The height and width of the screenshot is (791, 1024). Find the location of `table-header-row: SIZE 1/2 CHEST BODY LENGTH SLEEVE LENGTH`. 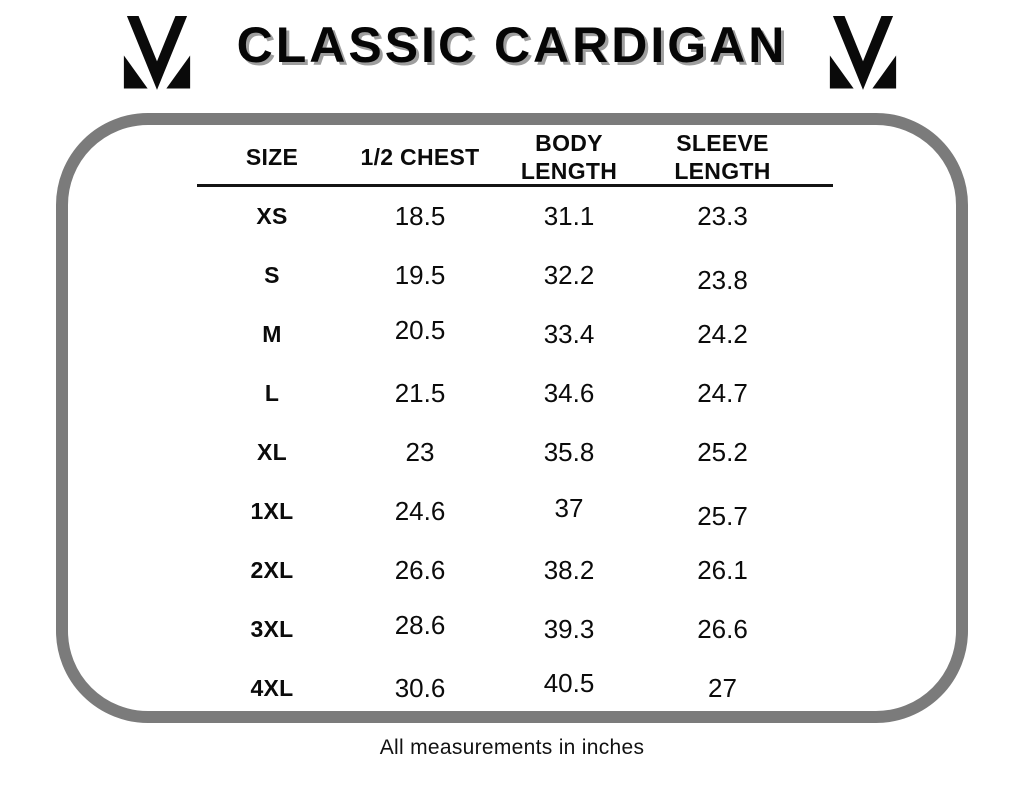

table-header-row: SIZE 1/2 CHEST BODY LENGTH SLEEVE LENGTH is located at coordinates (515, 156).